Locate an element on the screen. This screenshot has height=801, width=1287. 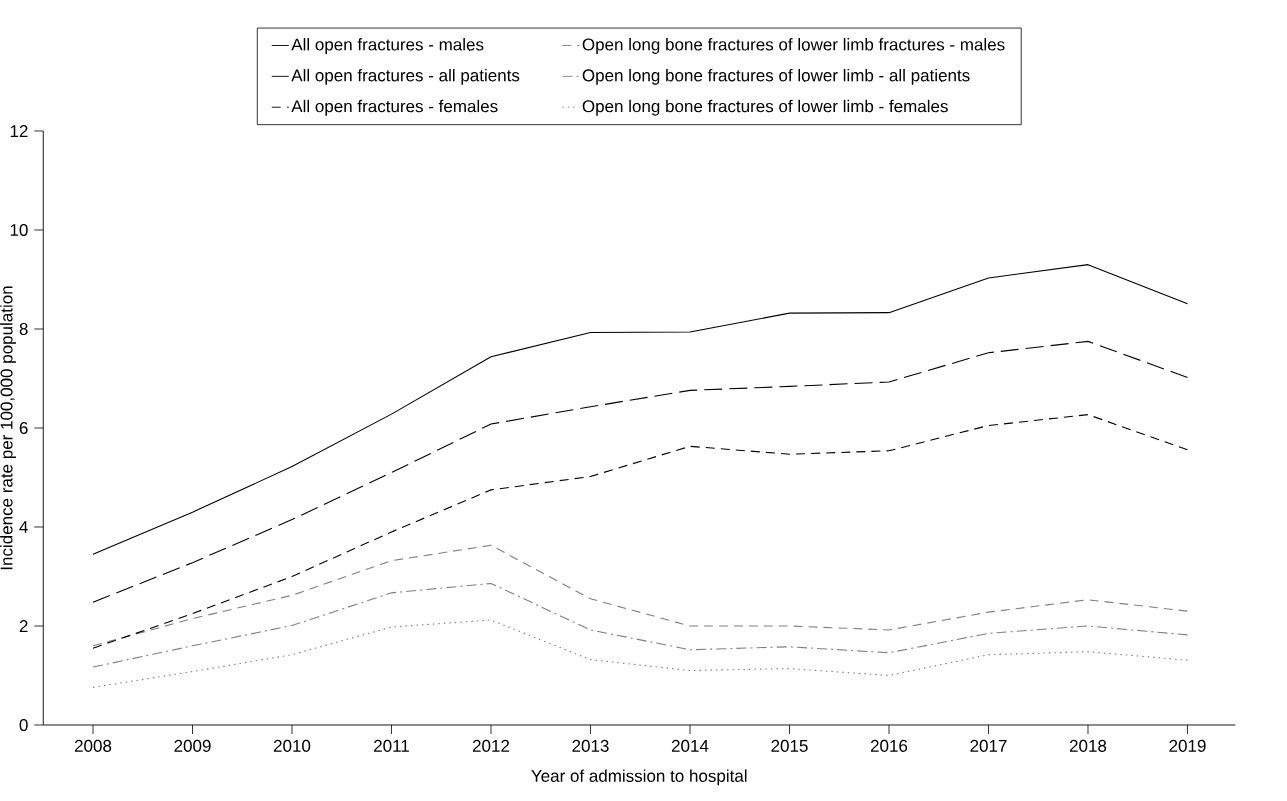
legend-label: All open fractures - females is located at coordinates (394, 107).